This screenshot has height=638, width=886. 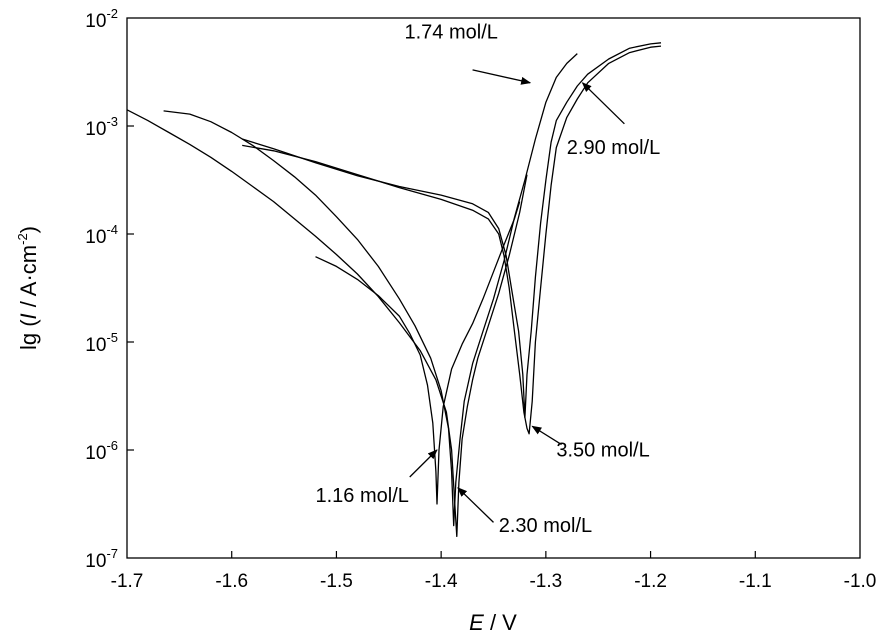 What do you see at coordinates (441, 581) in the screenshot?
I see `x-tick-label: -1.4` at bounding box center [441, 581].